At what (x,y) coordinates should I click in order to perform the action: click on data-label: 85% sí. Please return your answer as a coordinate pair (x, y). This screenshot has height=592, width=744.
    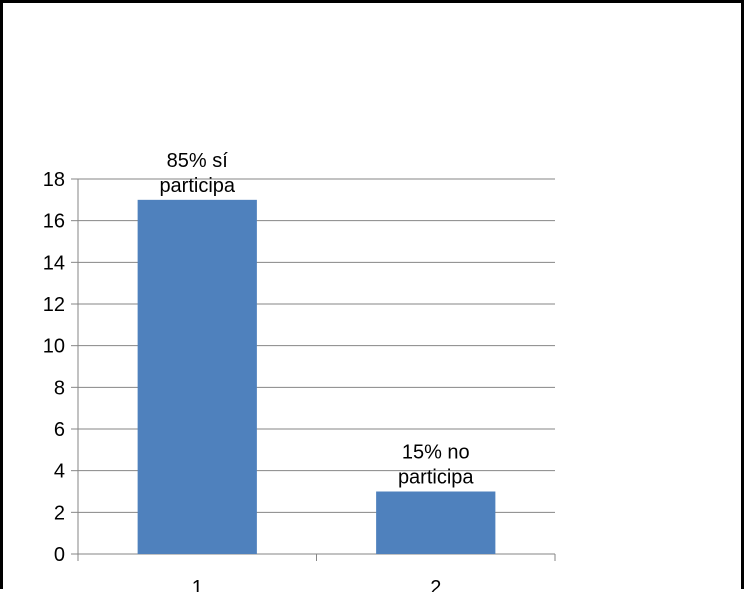
    Looking at the image, I should click on (198, 161).